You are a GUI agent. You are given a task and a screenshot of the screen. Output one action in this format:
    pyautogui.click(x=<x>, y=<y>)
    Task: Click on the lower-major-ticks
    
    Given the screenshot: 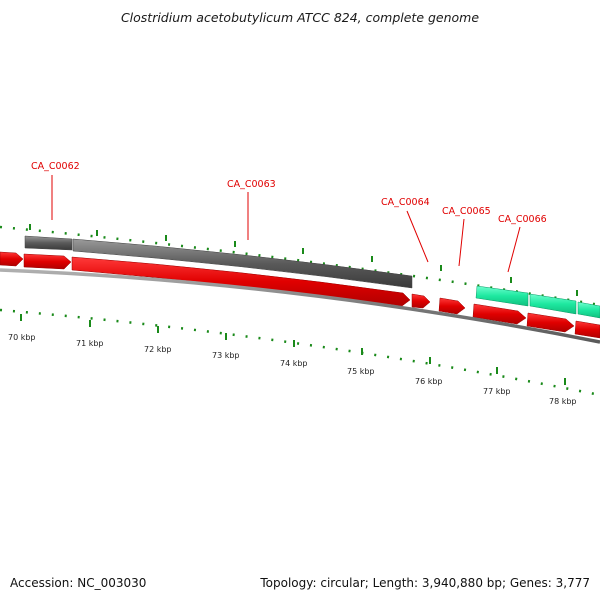 What is the action you would take?
    pyautogui.click(x=293, y=349)
    